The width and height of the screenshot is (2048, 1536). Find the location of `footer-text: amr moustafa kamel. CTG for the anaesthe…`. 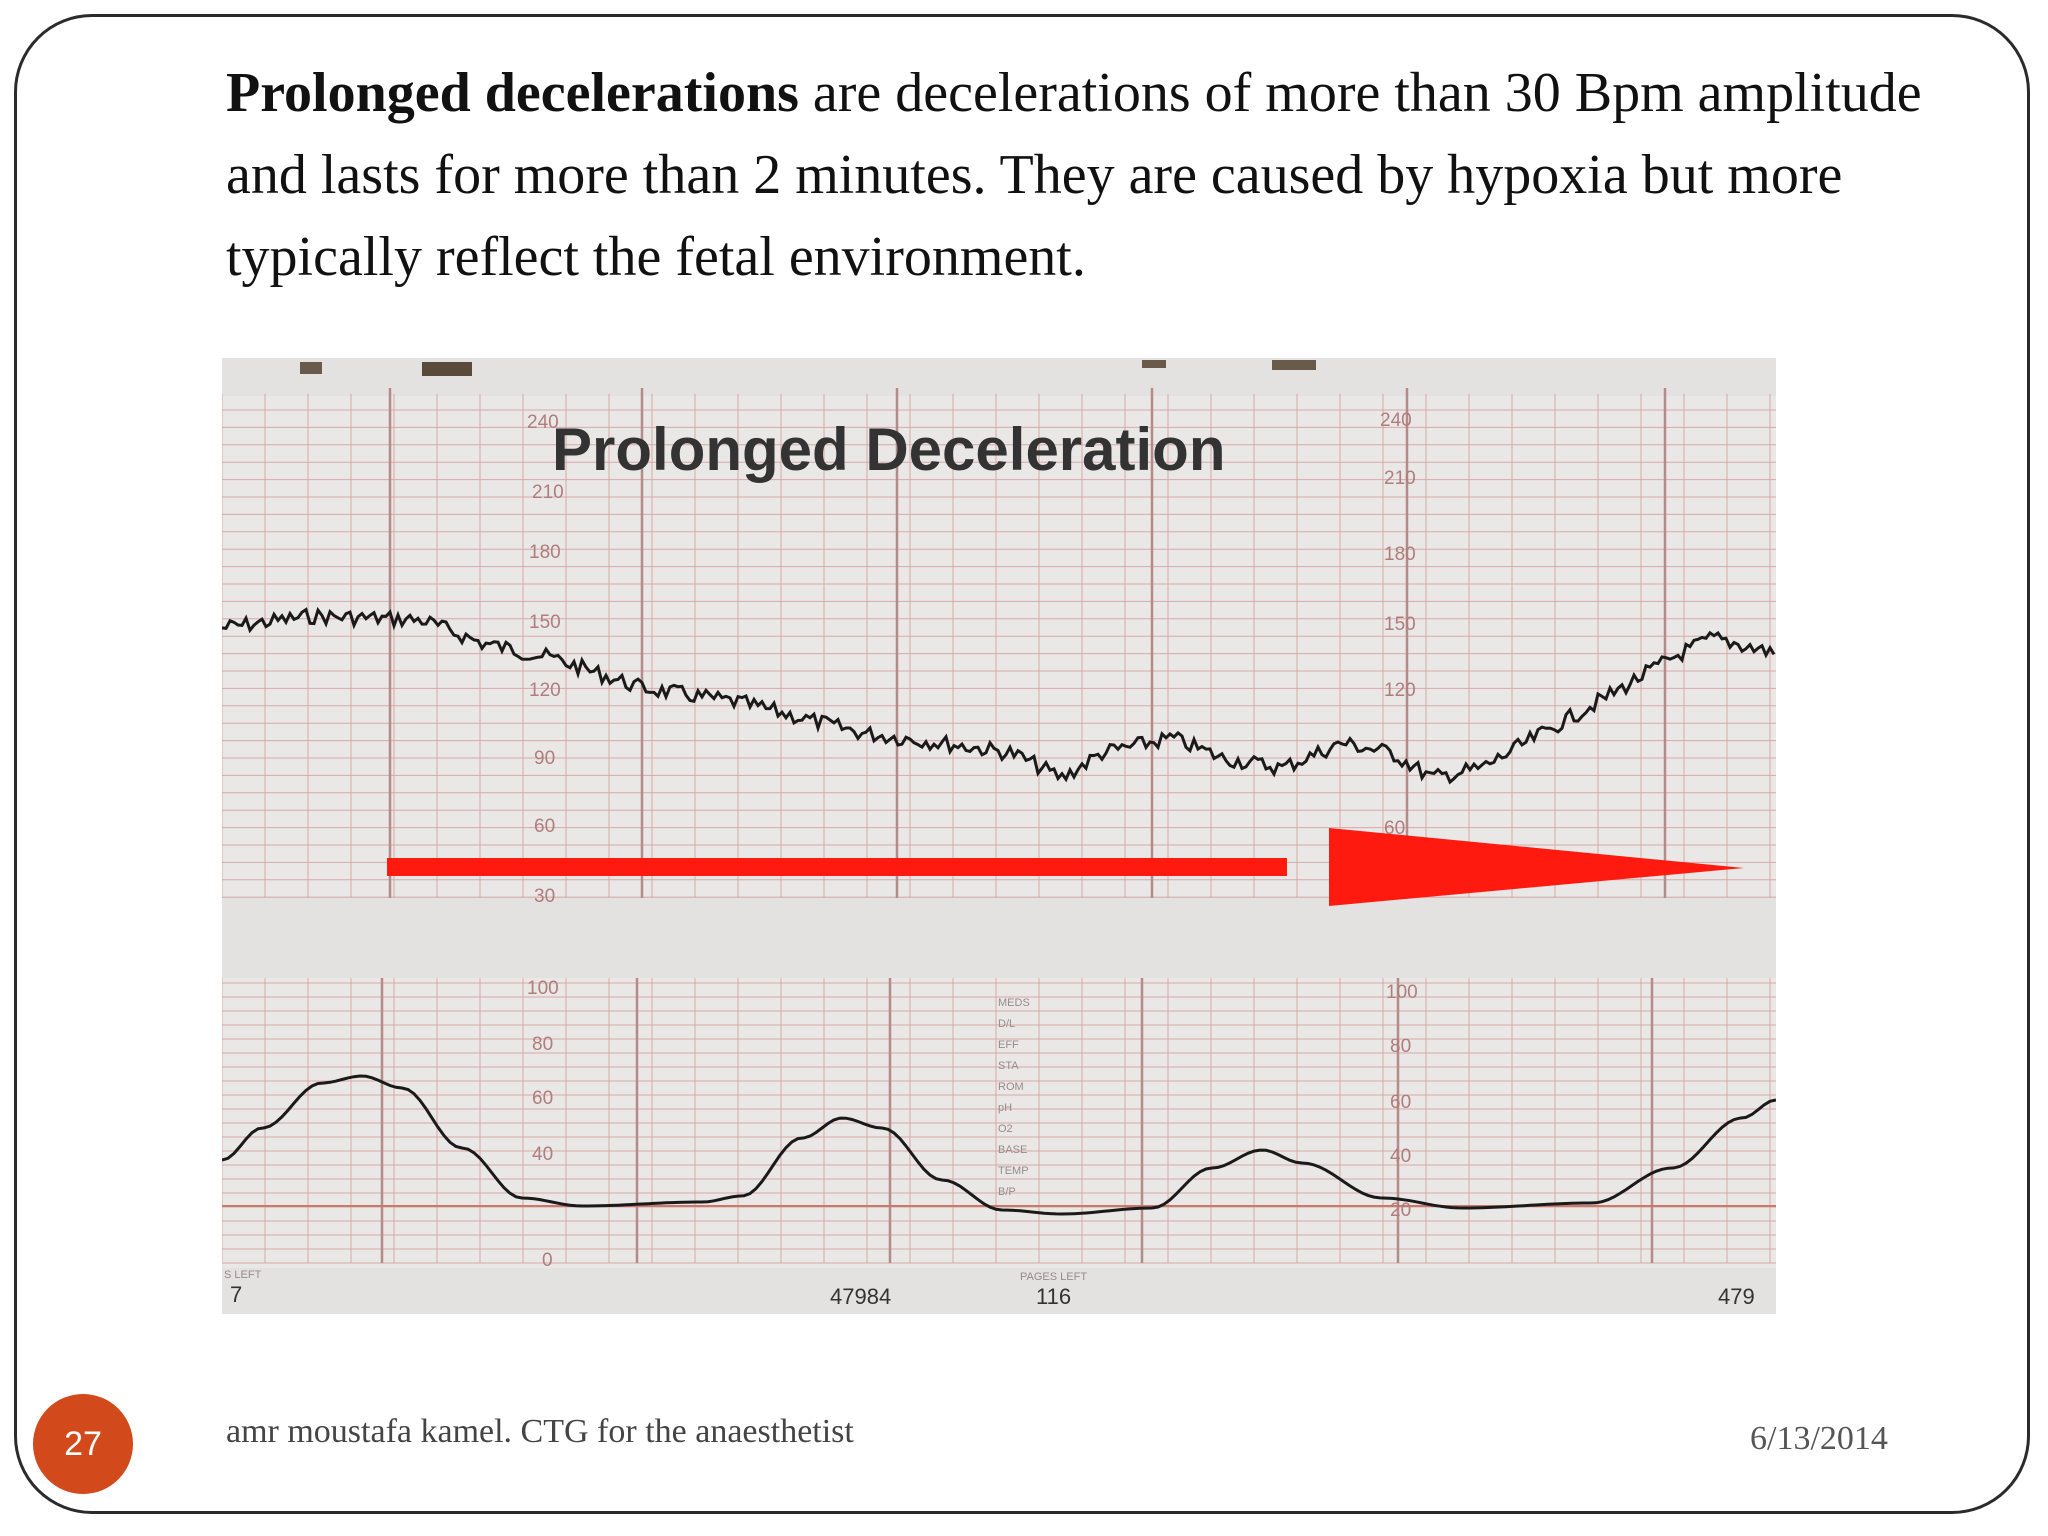

footer-text: amr moustafa kamel. CTG for the anaesthe… is located at coordinates (540, 1431).